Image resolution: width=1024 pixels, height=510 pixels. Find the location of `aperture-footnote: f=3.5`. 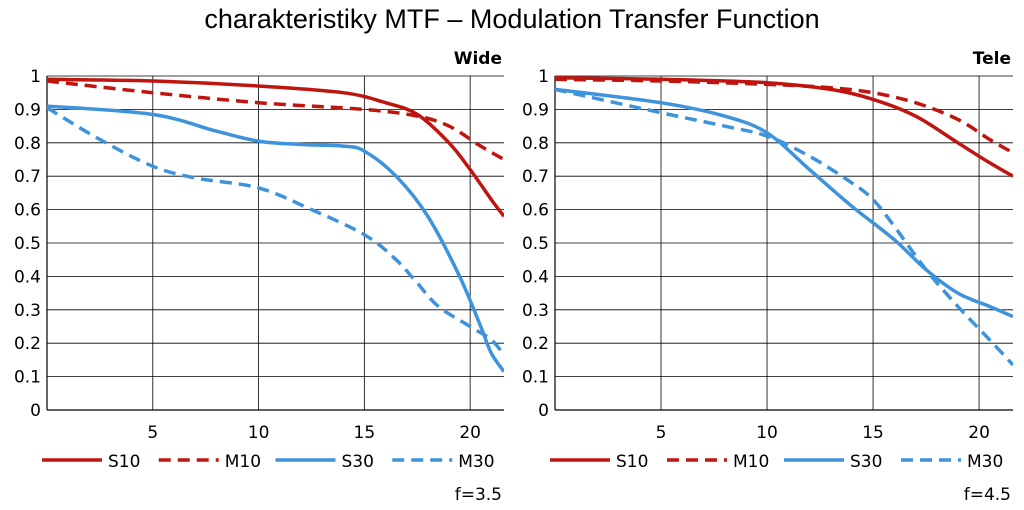

aperture-footnote: f=3.5 is located at coordinates (478, 495).